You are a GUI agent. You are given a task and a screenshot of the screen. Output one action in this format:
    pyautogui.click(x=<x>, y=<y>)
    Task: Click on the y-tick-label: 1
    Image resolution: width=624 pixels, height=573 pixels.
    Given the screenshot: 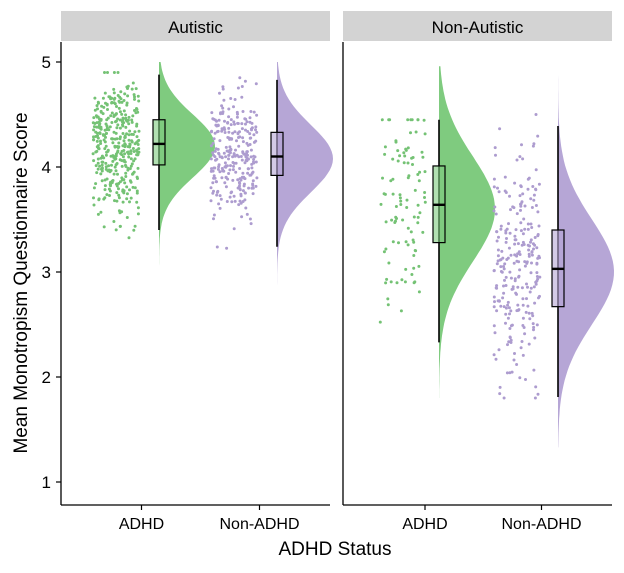 What is the action you would take?
    pyautogui.click(x=46, y=482)
    